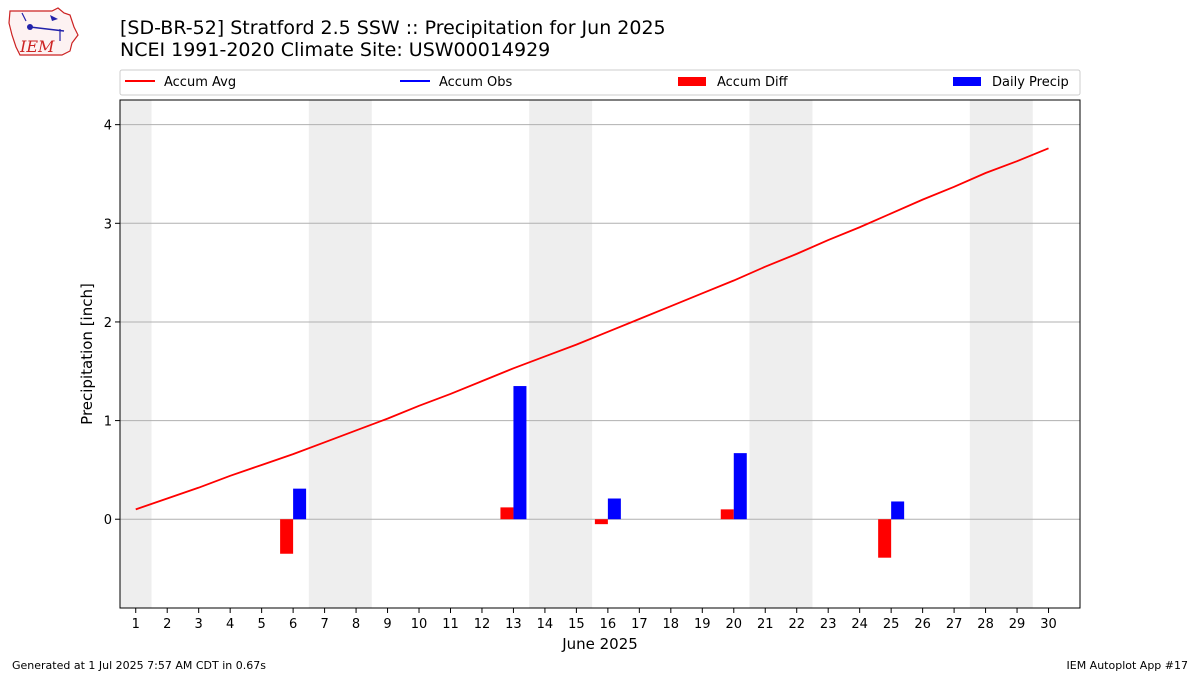  What do you see at coordinates (733, 624) in the screenshot?
I see `x-tick-label-20: 20` at bounding box center [733, 624].